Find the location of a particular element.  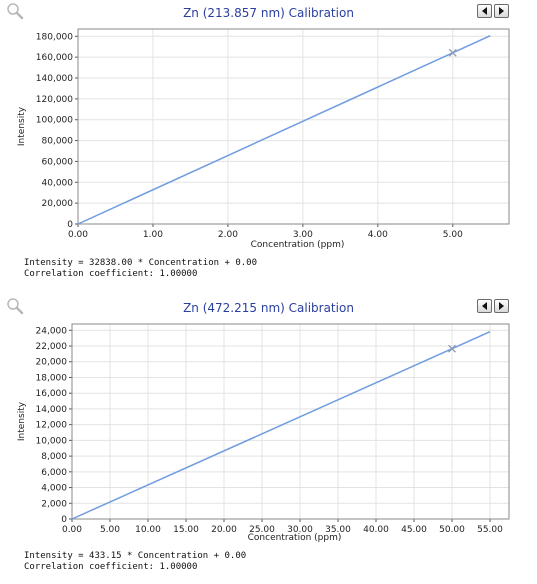

y-tick-label: 4,000 is located at coordinates (54, 489).